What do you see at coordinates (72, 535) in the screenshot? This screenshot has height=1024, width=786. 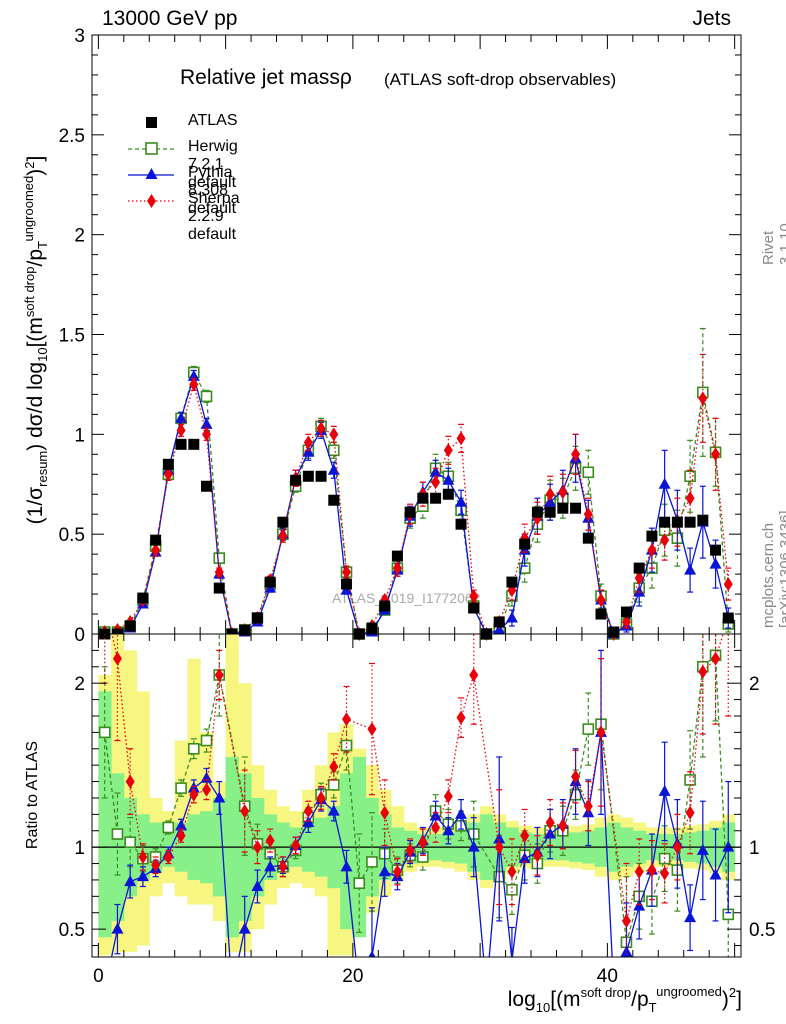 I see `main-y-tick-label: 0.5` at bounding box center [72, 535].